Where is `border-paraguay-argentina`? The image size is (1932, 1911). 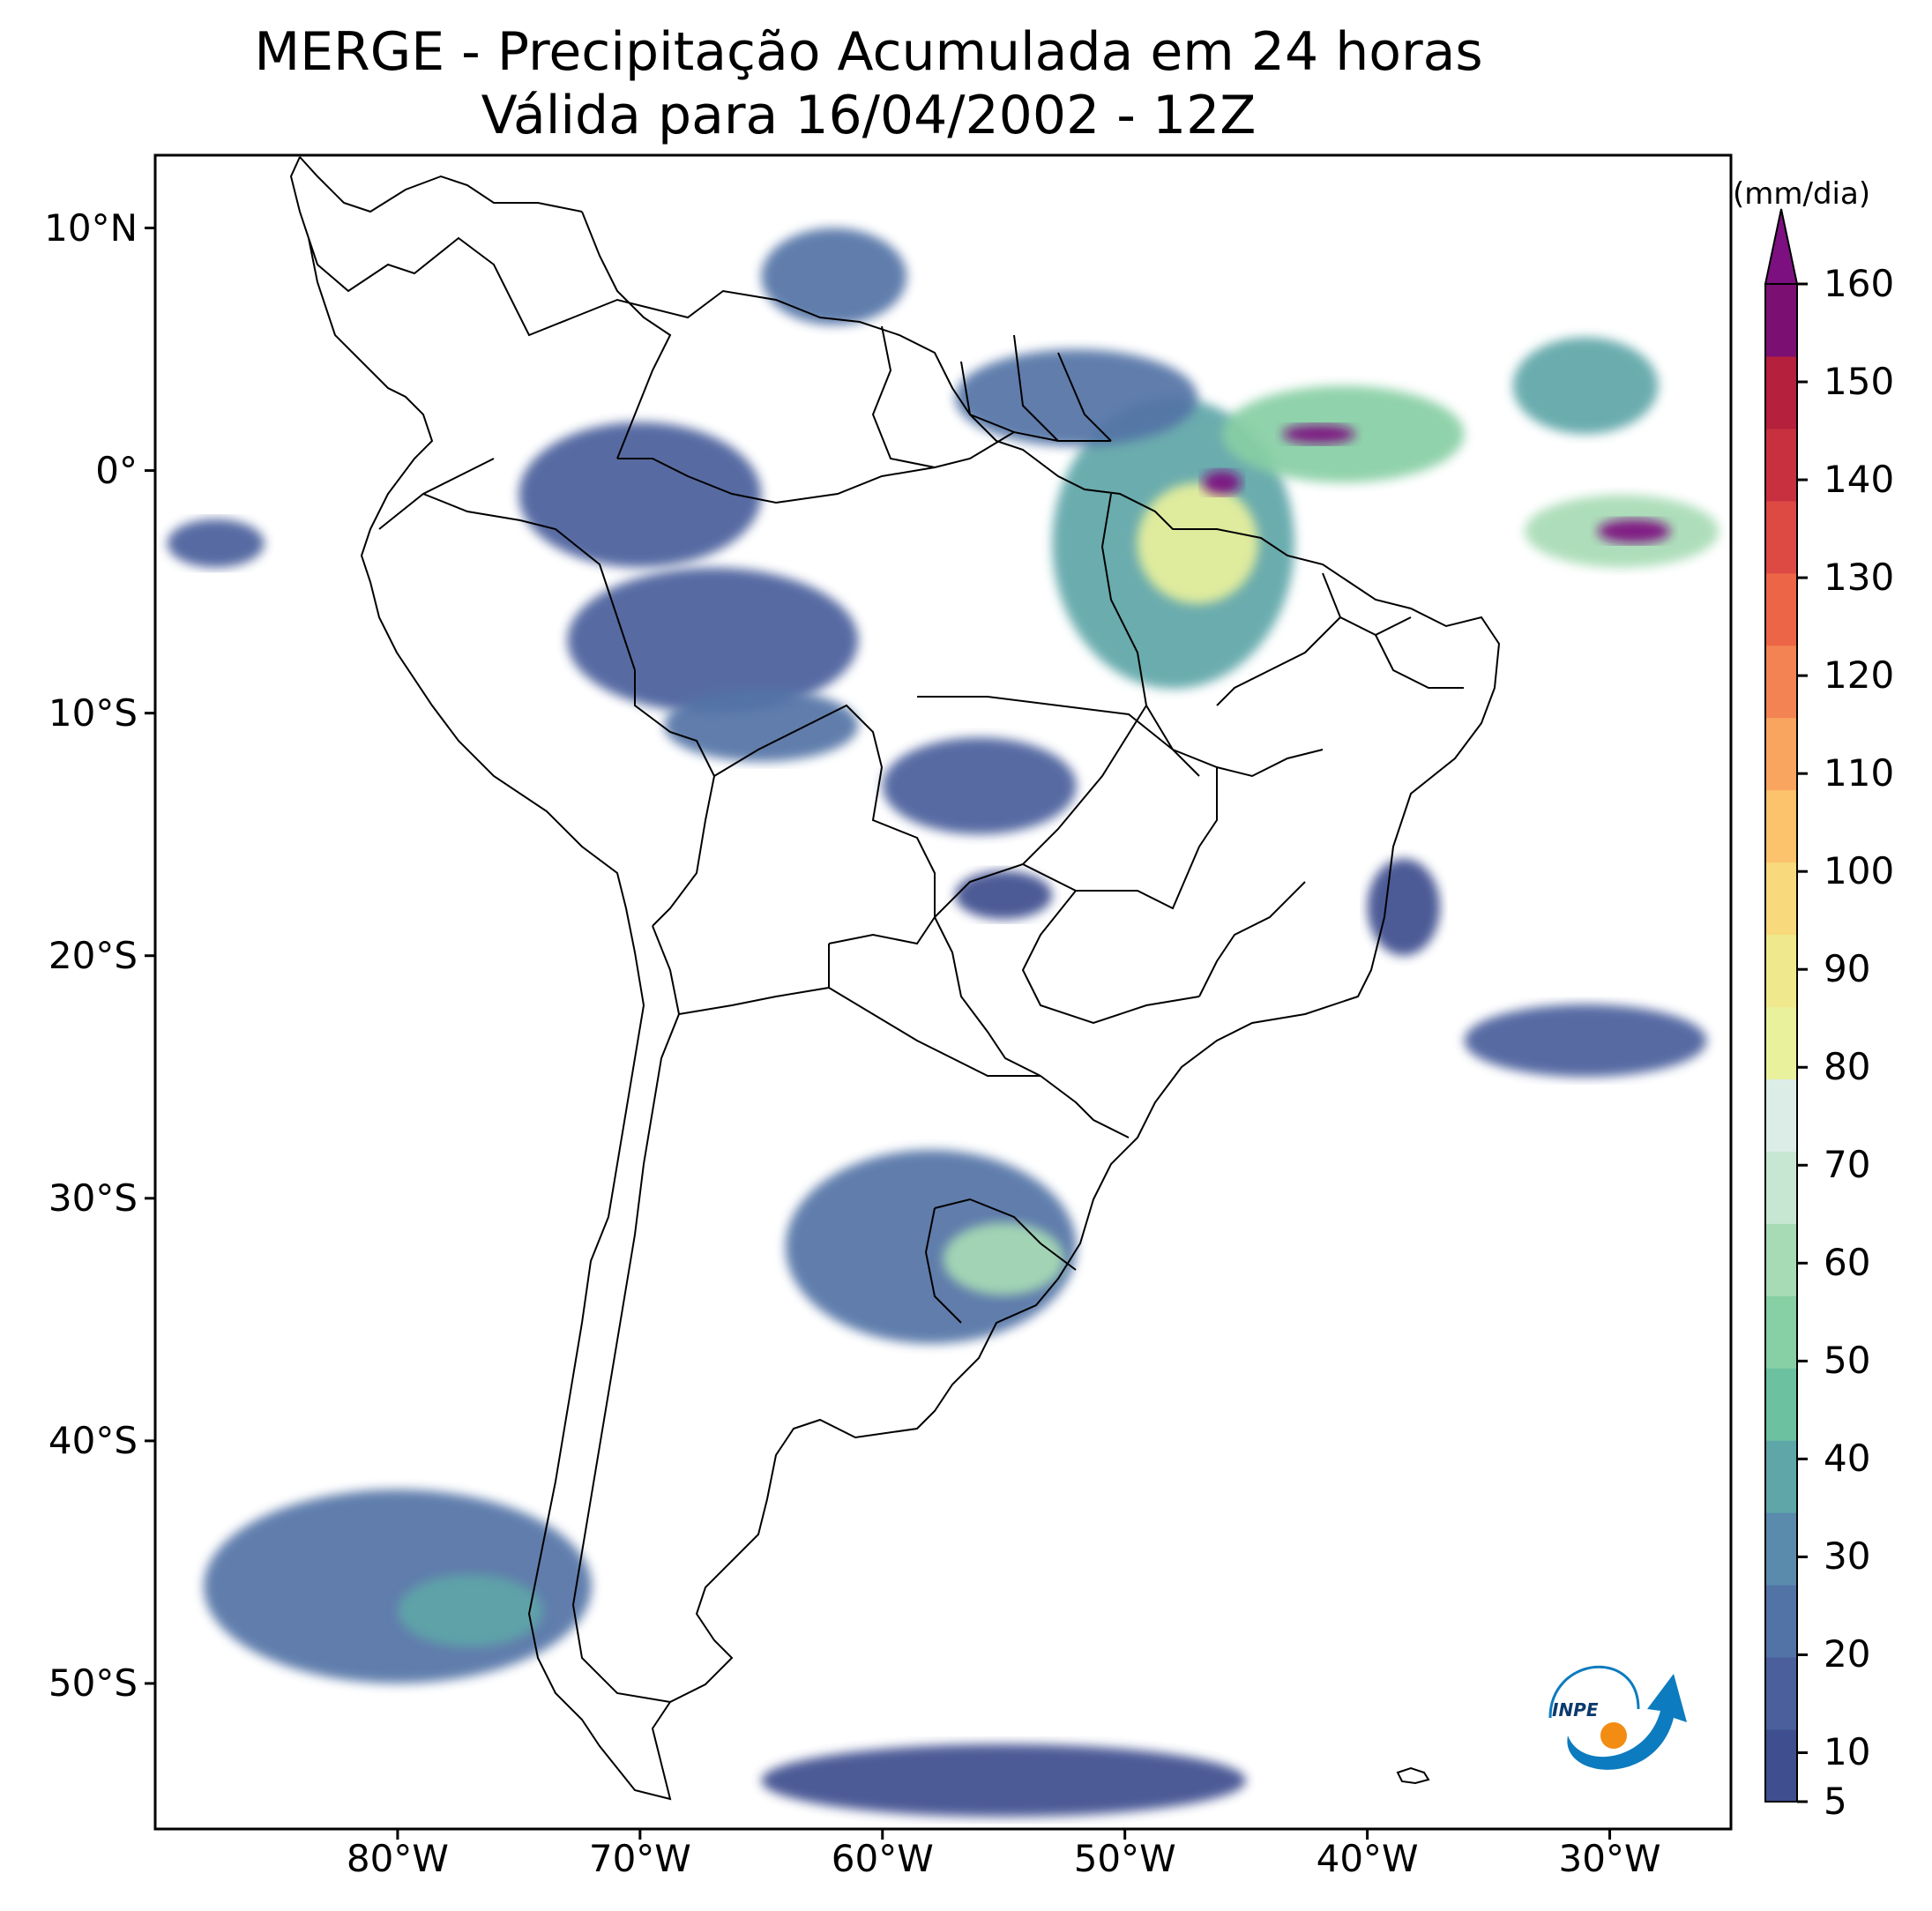 border-paraguay-argentina is located at coordinates (934, 1032).